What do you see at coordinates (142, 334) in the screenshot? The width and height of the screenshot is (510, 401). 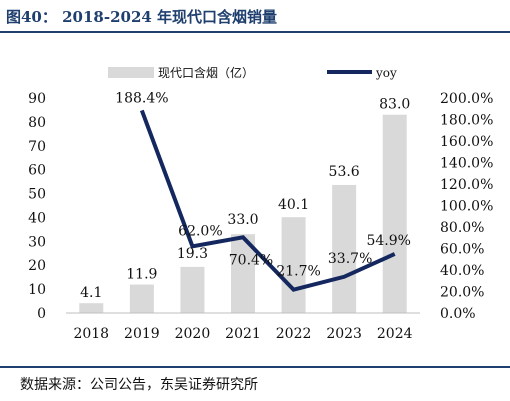 I see `x-tick-label: 2019` at bounding box center [142, 334].